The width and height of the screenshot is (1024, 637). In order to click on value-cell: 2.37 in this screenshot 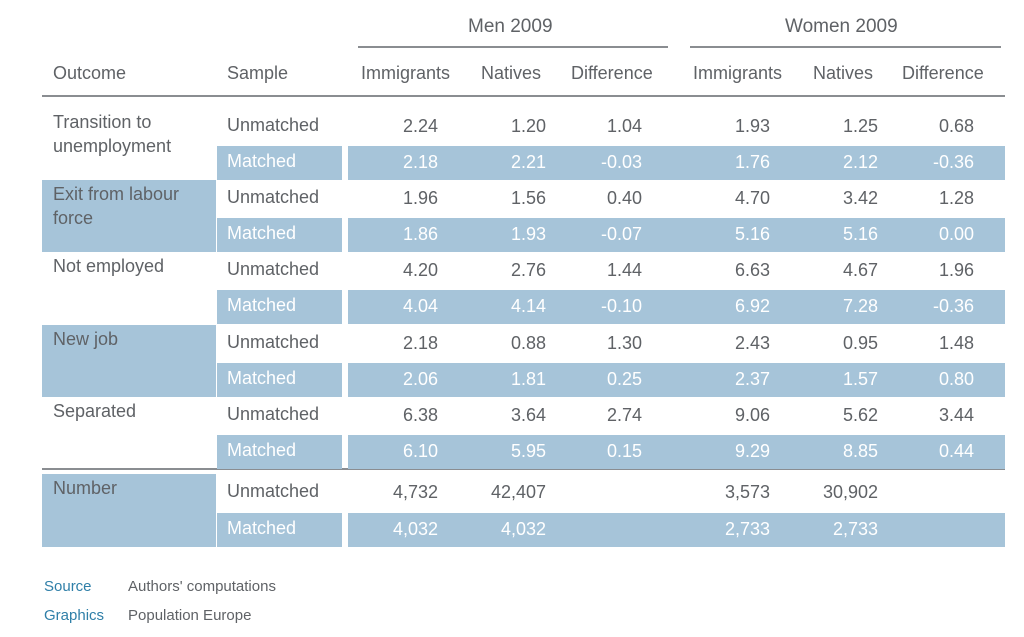, I will do `click(752, 379)`.